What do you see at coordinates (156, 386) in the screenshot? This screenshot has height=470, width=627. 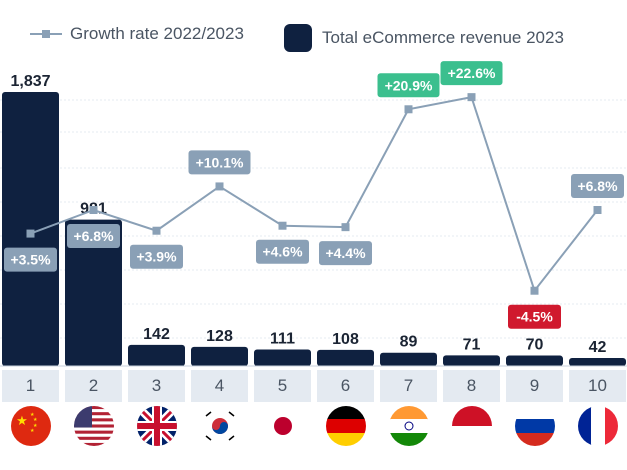 I see `rank-cell: 3` at bounding box center [156, 386].